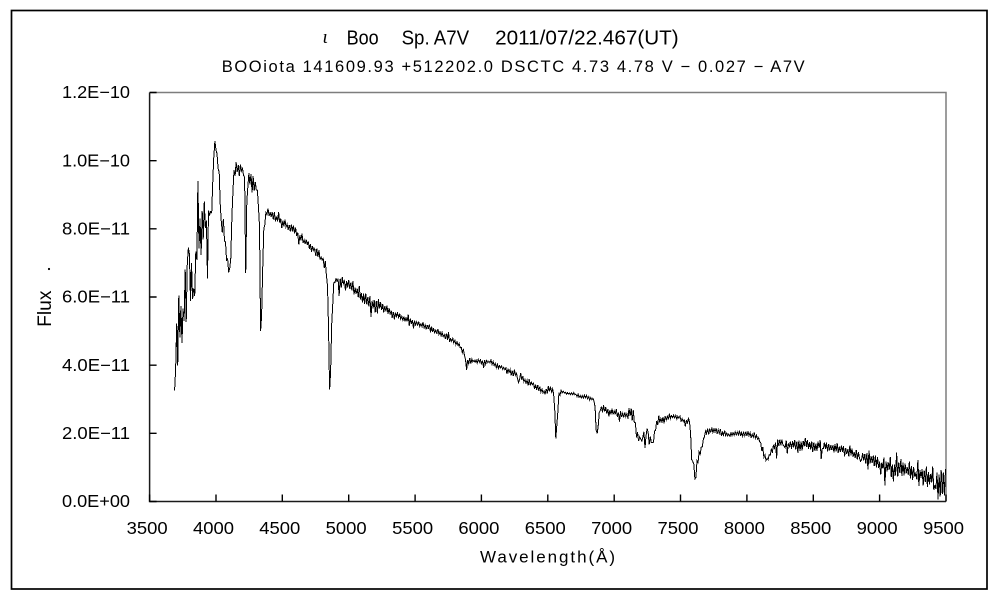 The height and width of the screenshot is (600, 1000). What do you see at coordinates (611, 528) in the screenshot?
I see `svg-text: 7000` at bounding box center [611, 528].